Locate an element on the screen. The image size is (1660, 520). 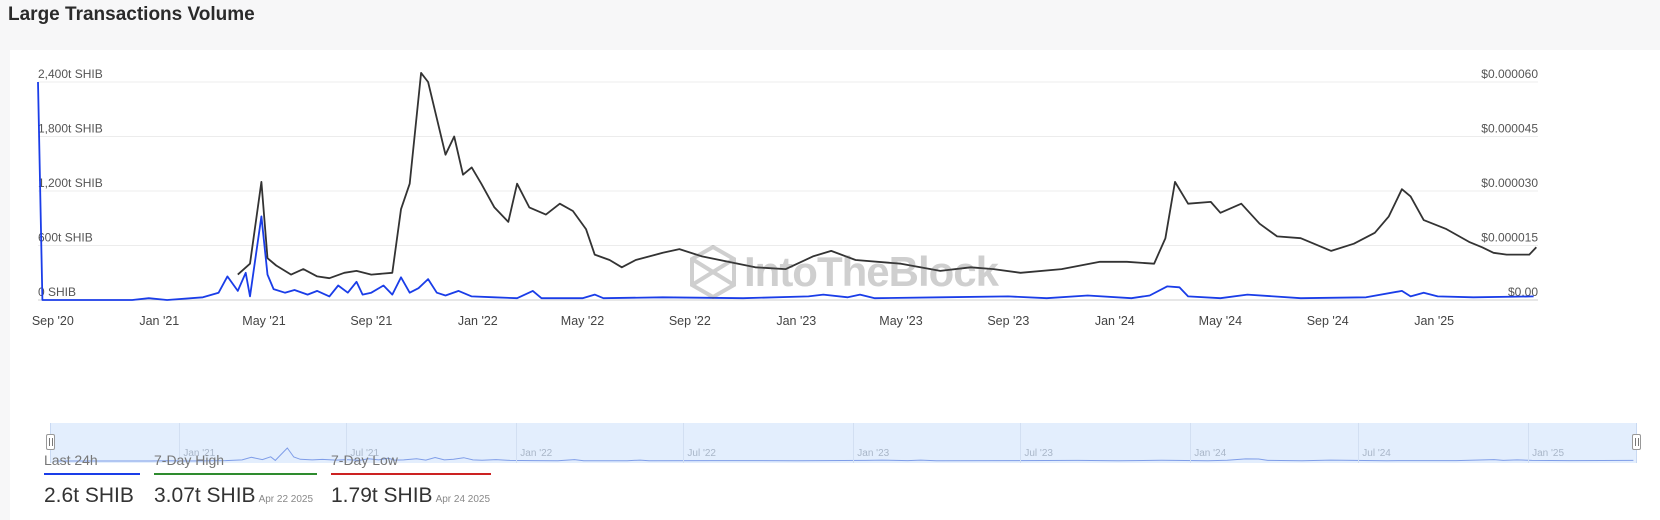
x-tick-label: Sep '24 is located at coordinates (1328, 321).